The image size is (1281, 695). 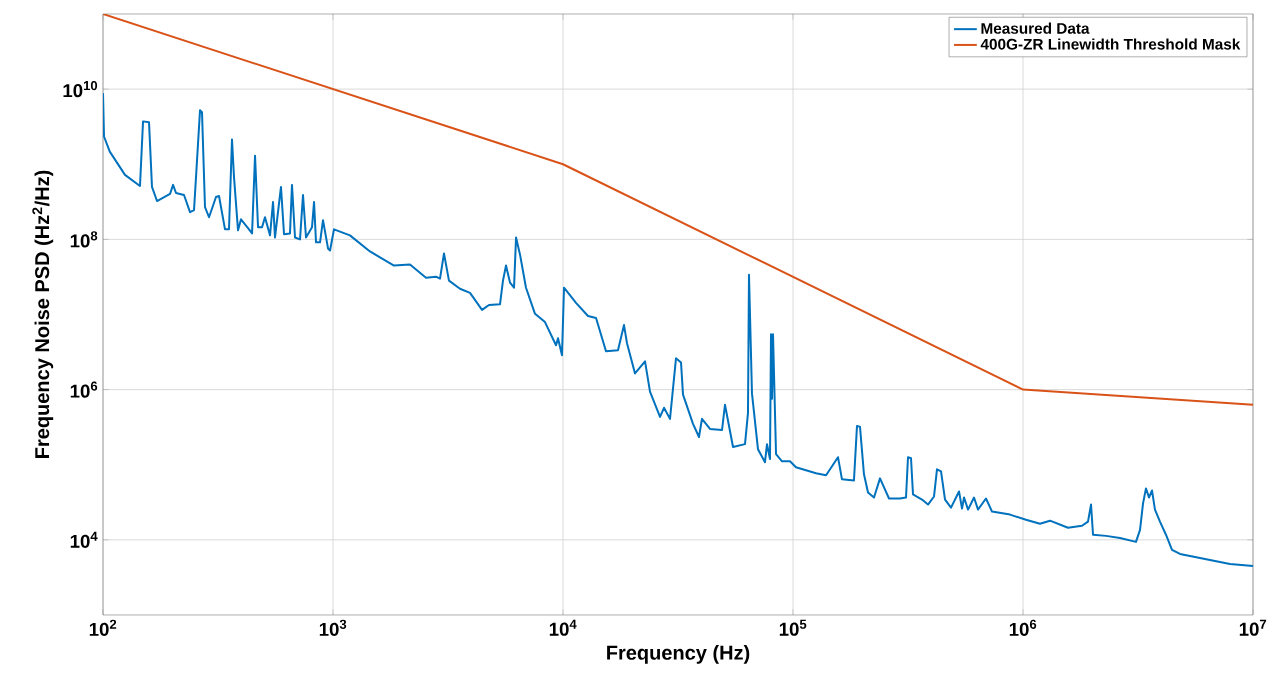 I want to click on y-tick-label: 10$^{4}$, so click(x=84, y=539).